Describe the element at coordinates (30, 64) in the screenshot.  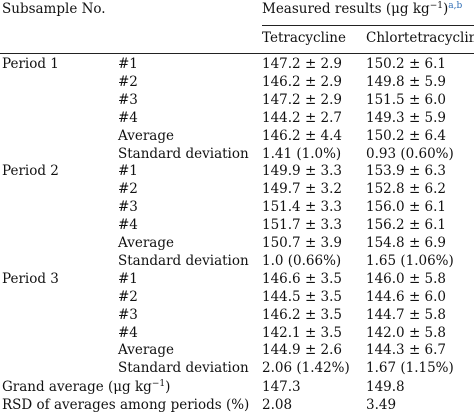
I see `period-label: Period 1` at that location.